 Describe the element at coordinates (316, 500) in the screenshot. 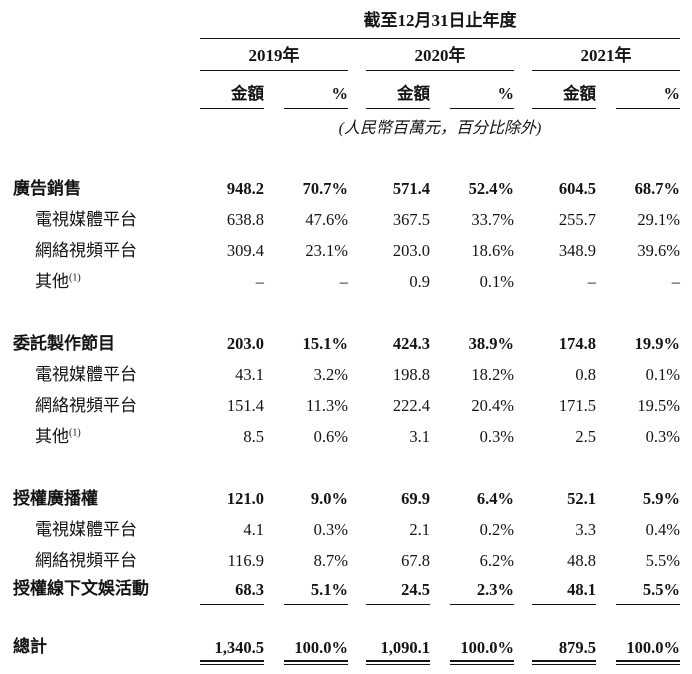

I see `value-cell: 9.0%` at that location.